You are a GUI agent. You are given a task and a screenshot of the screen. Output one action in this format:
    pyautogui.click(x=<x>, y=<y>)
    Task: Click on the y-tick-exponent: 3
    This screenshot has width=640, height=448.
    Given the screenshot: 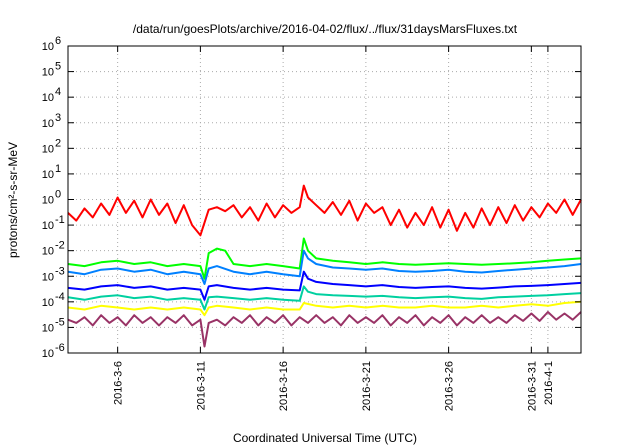 What is the action you would take?
    pyautogui.click(x=58, y=118)
    